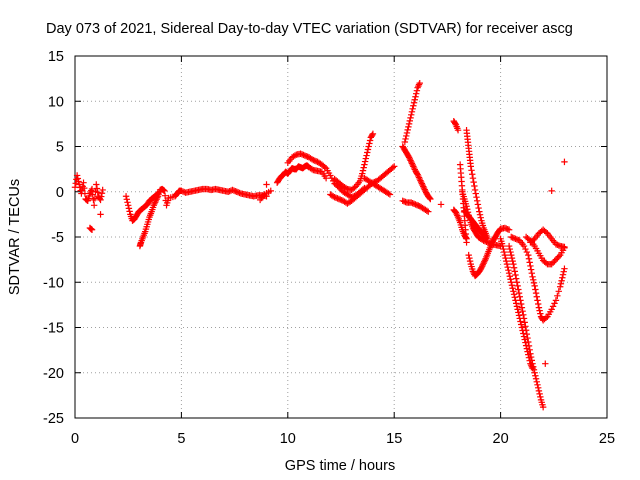 Image resolution: width=640 pixels, height=480 pixels. I want to click on x-tick-label: 25, so click(607, 439).